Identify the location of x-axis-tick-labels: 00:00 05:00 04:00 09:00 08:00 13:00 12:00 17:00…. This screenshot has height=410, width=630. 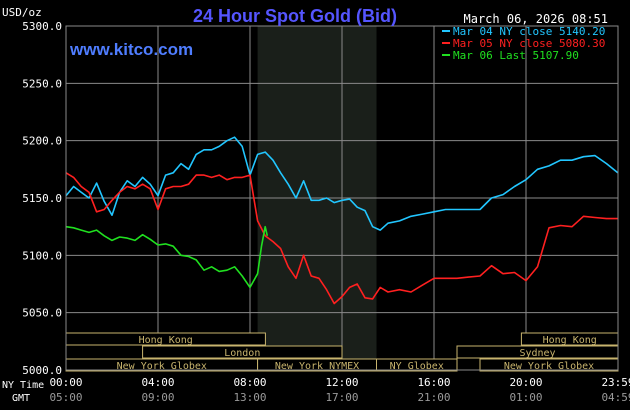
(339, 390).